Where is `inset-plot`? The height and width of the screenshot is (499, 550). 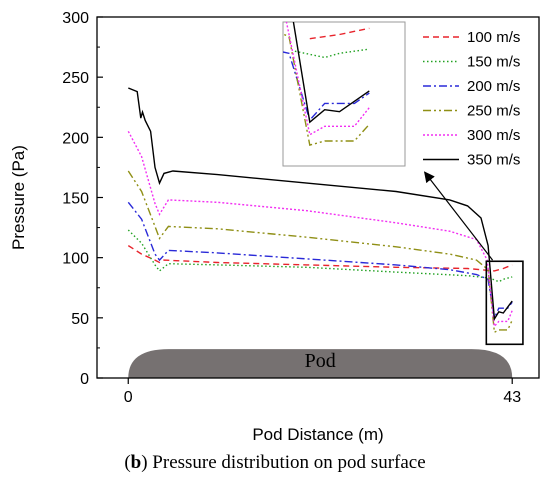
inset-plot is located at coordinates (344, 94).